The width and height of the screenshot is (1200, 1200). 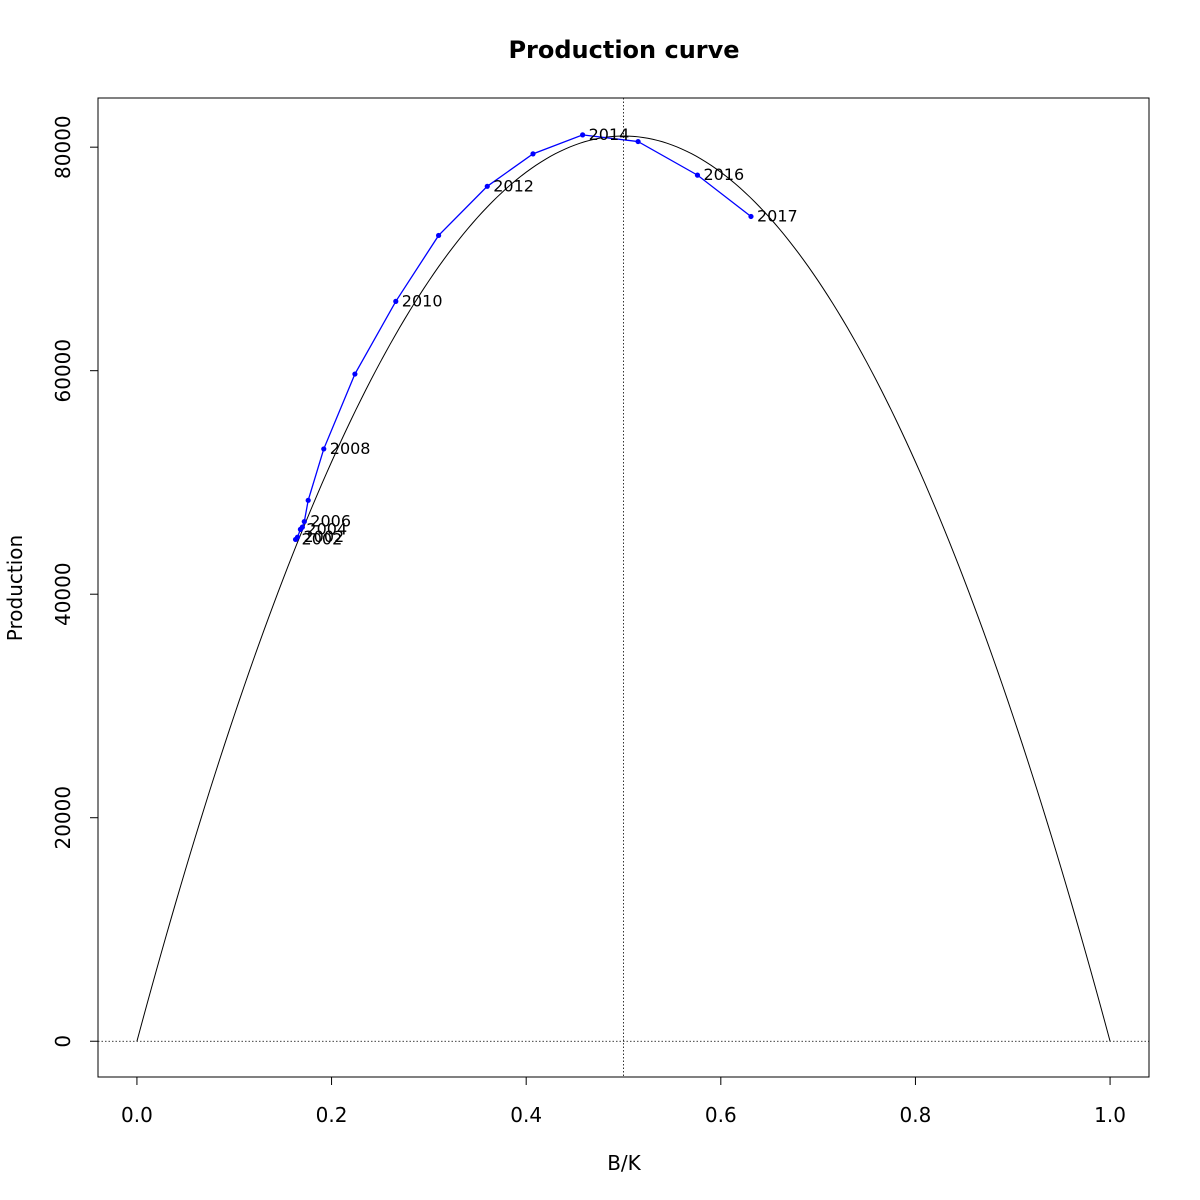 I want to click on year-label-2003: 2002, so click(x=323, y=536).